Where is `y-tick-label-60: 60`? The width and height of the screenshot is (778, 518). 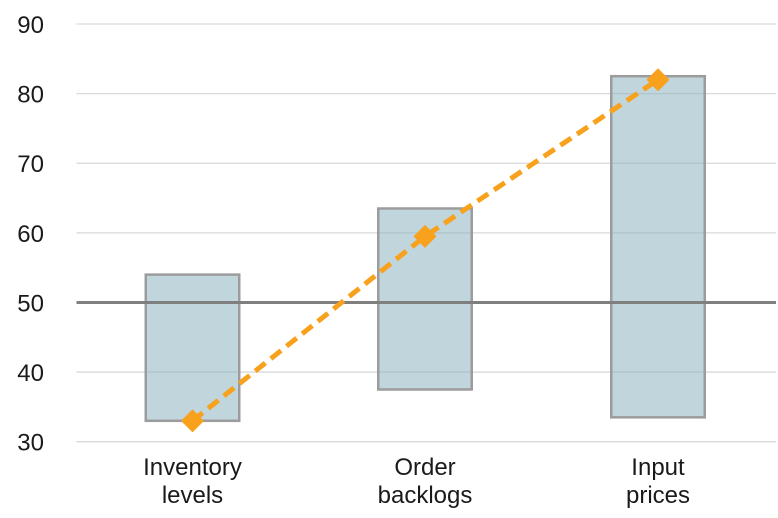
y-tick-label-60: 60 is located at coordinates (30, 234).